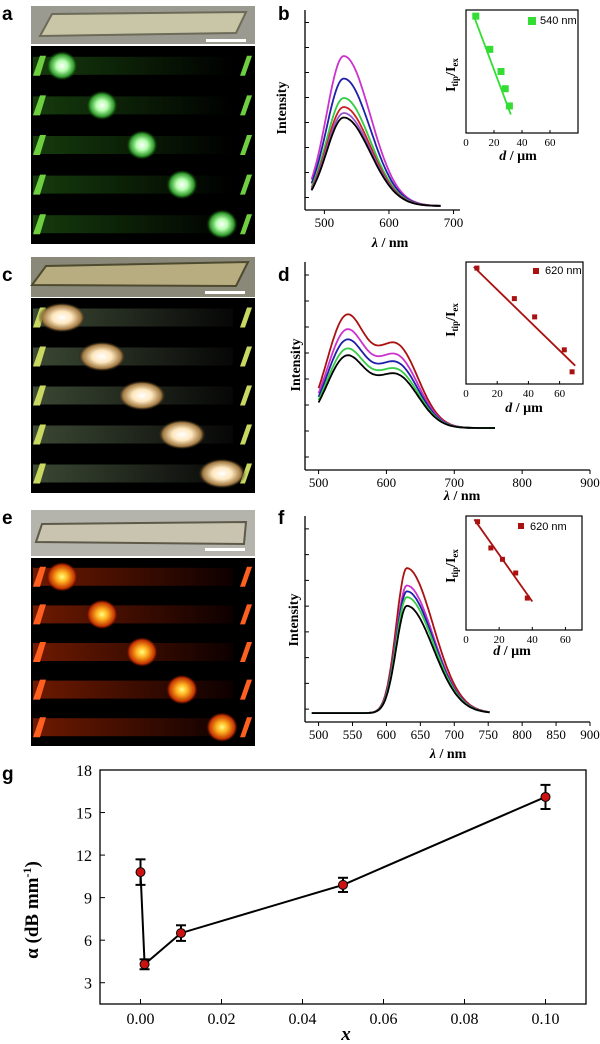 This screenshot has width=600, height=1044. I want to click on chart-f-ylabel: Intensity, so click(294, 620).